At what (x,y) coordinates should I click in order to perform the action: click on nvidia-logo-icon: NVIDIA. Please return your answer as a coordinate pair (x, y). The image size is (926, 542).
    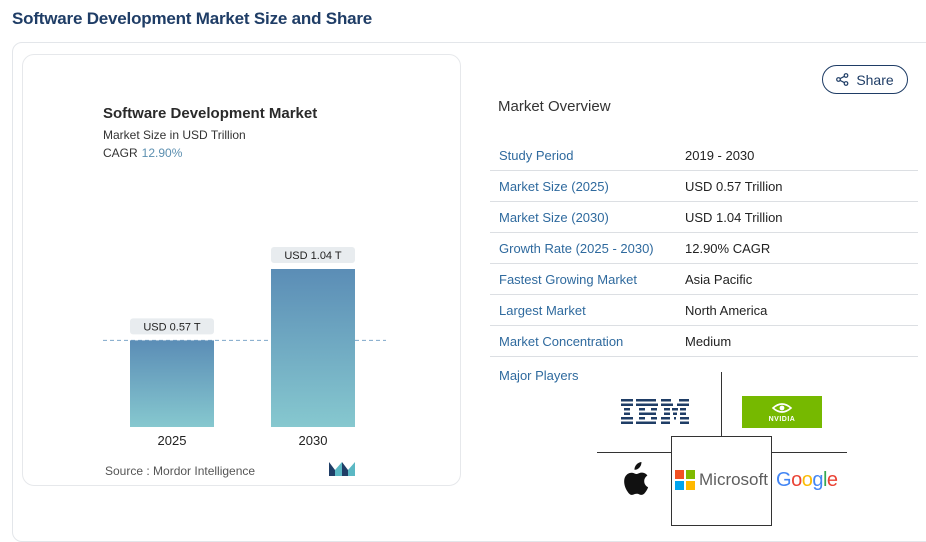
    Looking at the image, I should click on (782, 412).